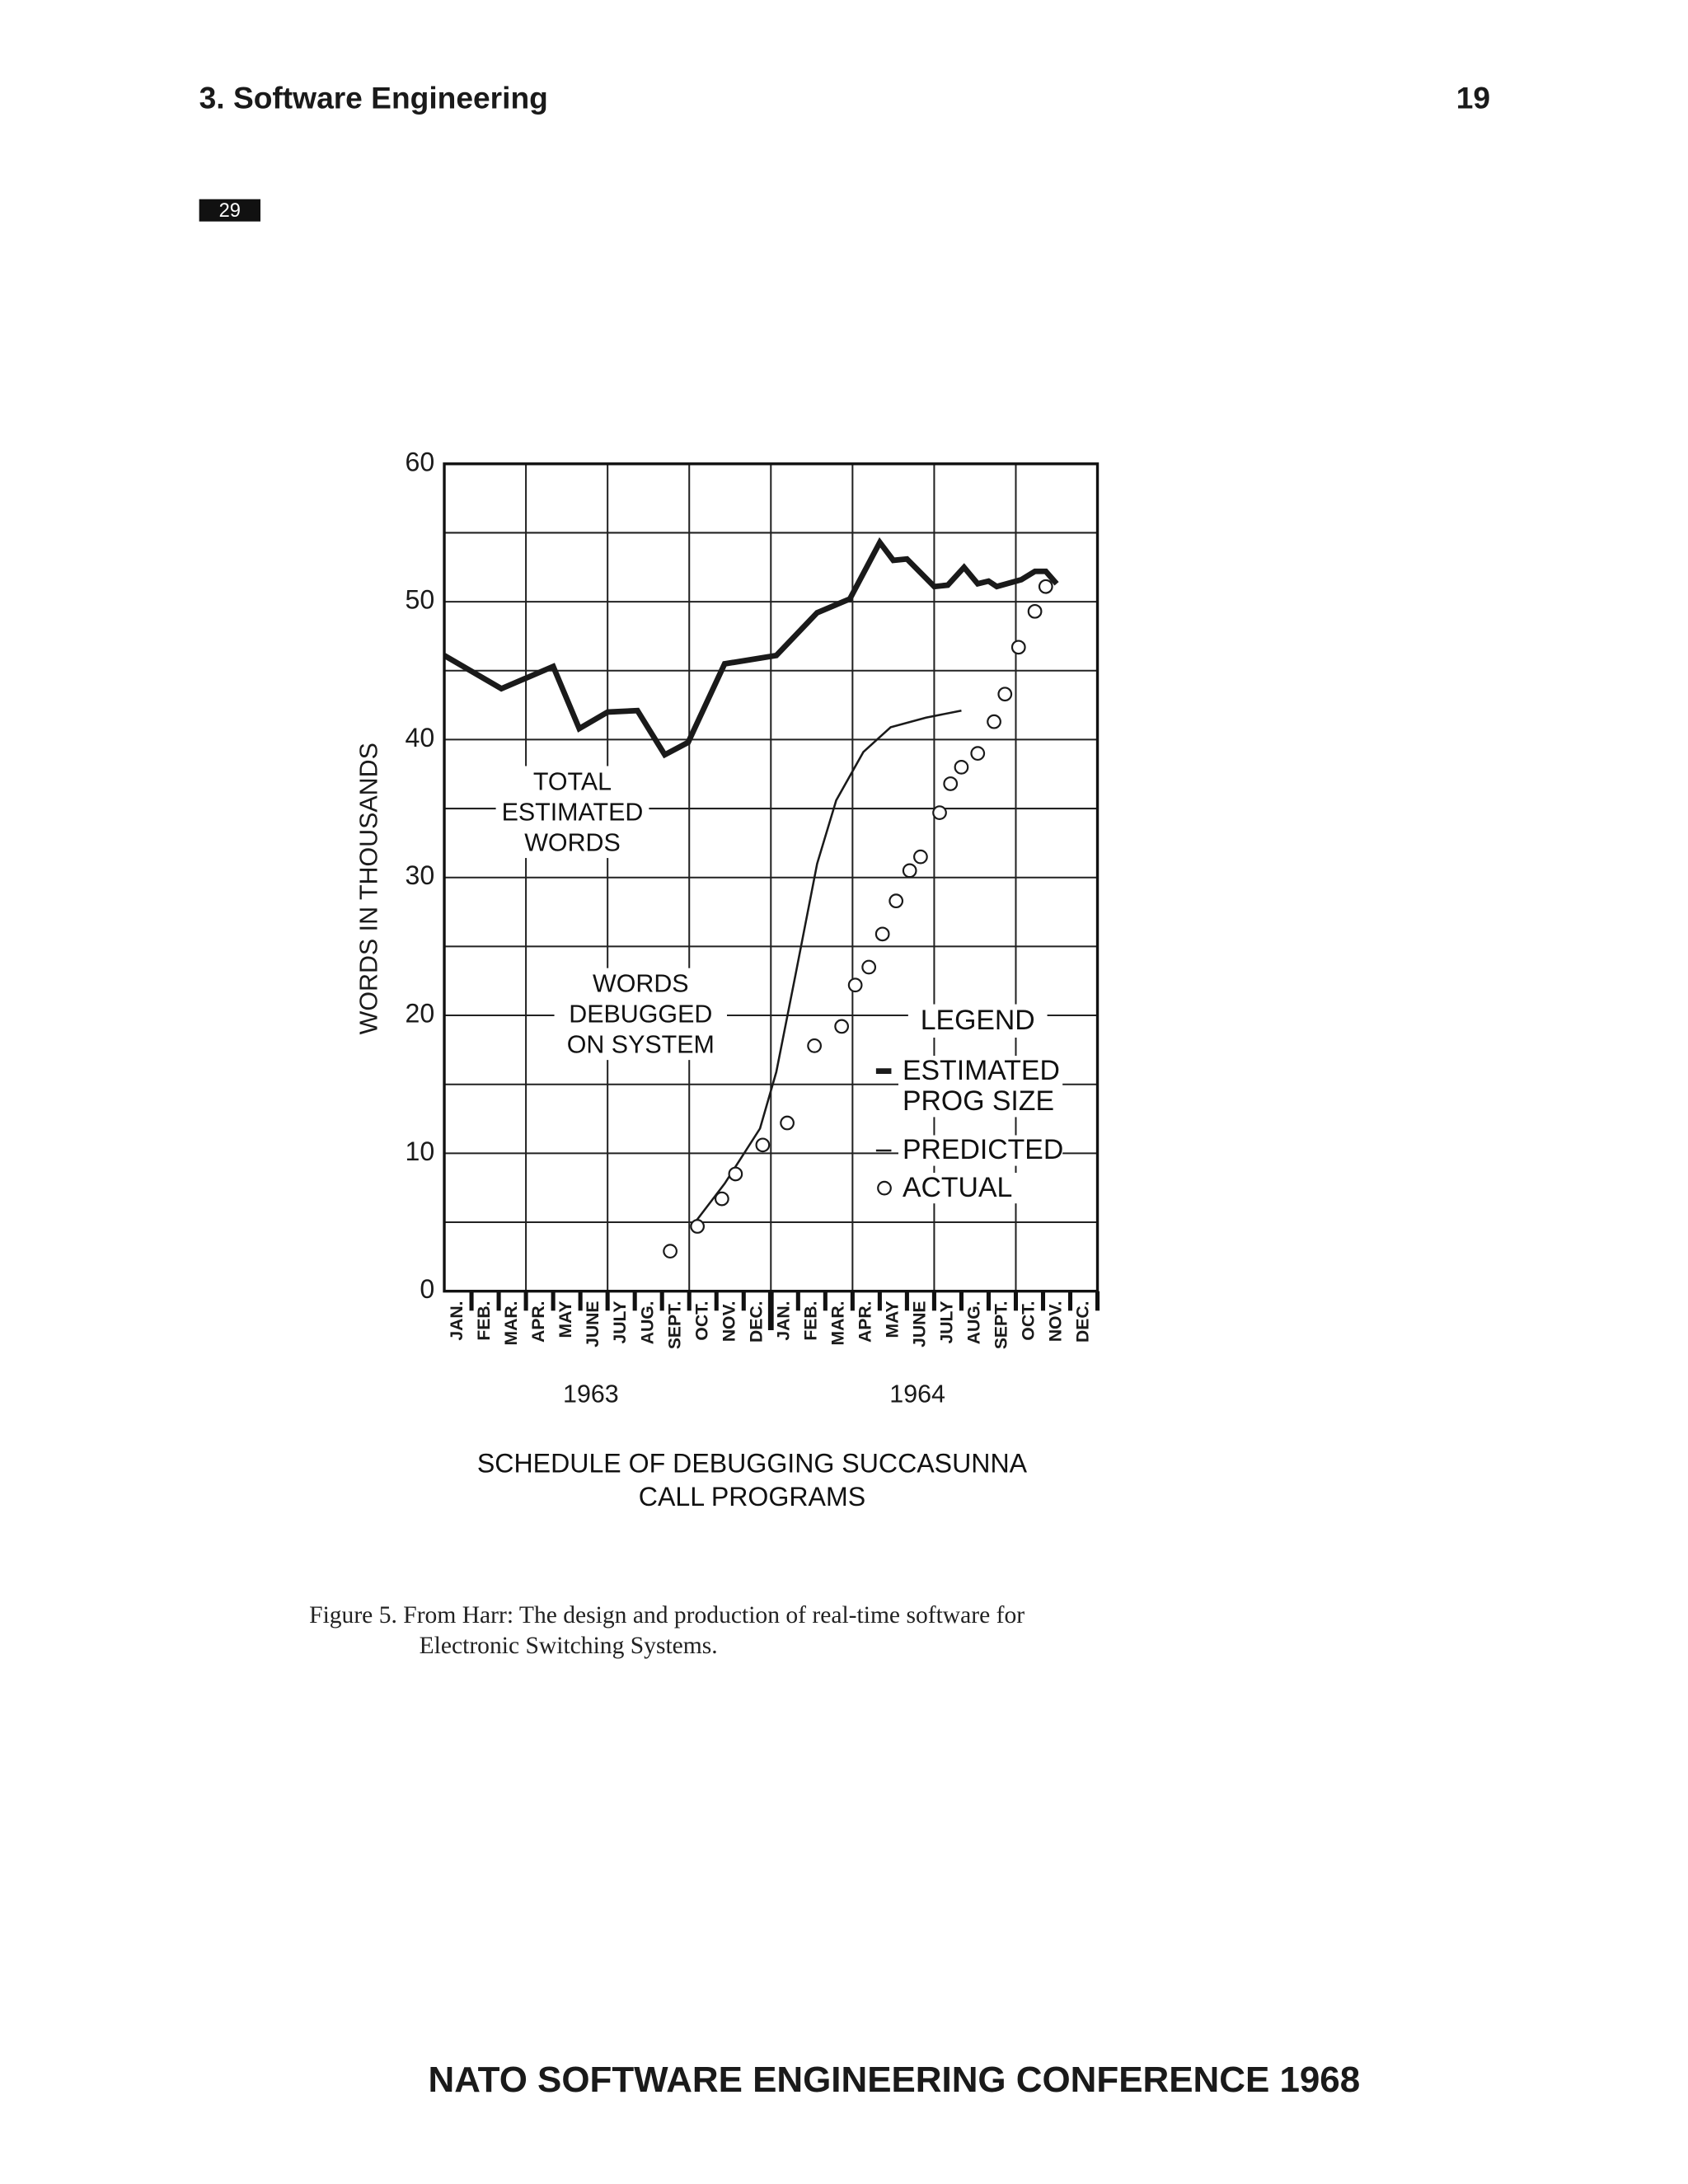  Describe the element at coordinates (421, 600) in the screenshot. I see `y-tick-label: 50` at that location.